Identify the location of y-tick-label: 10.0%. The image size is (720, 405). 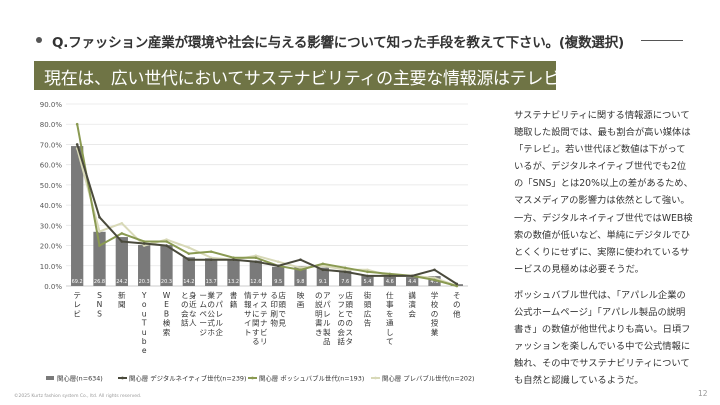
(51, 267).